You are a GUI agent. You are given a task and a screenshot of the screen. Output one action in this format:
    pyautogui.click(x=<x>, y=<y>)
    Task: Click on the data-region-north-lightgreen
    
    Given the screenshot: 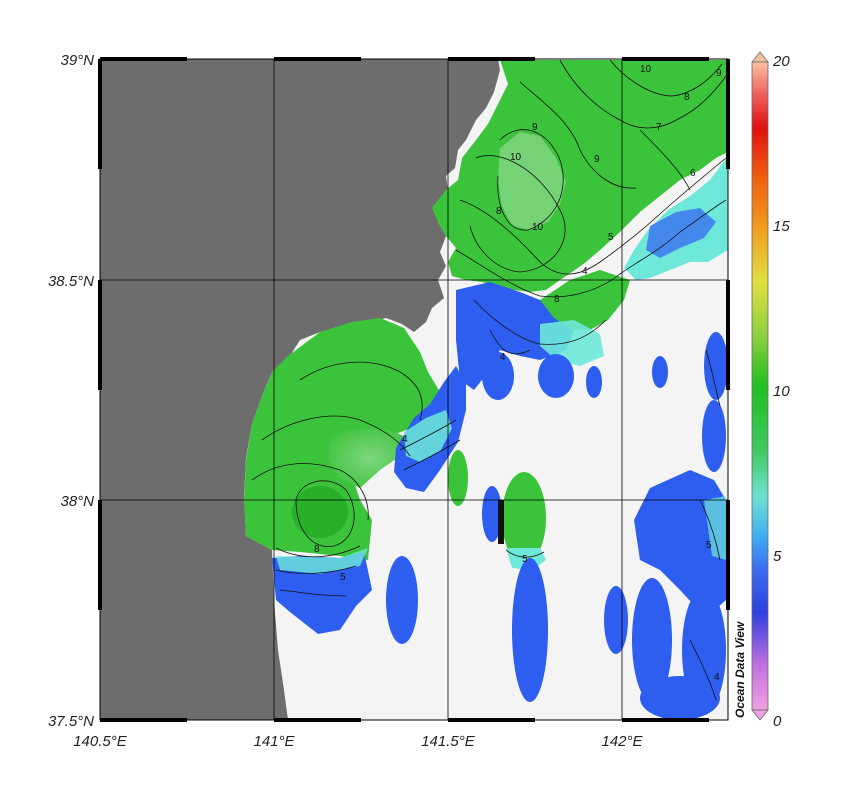 What is the action you would take?
    pyautogui.click(x=532, y=181)
    